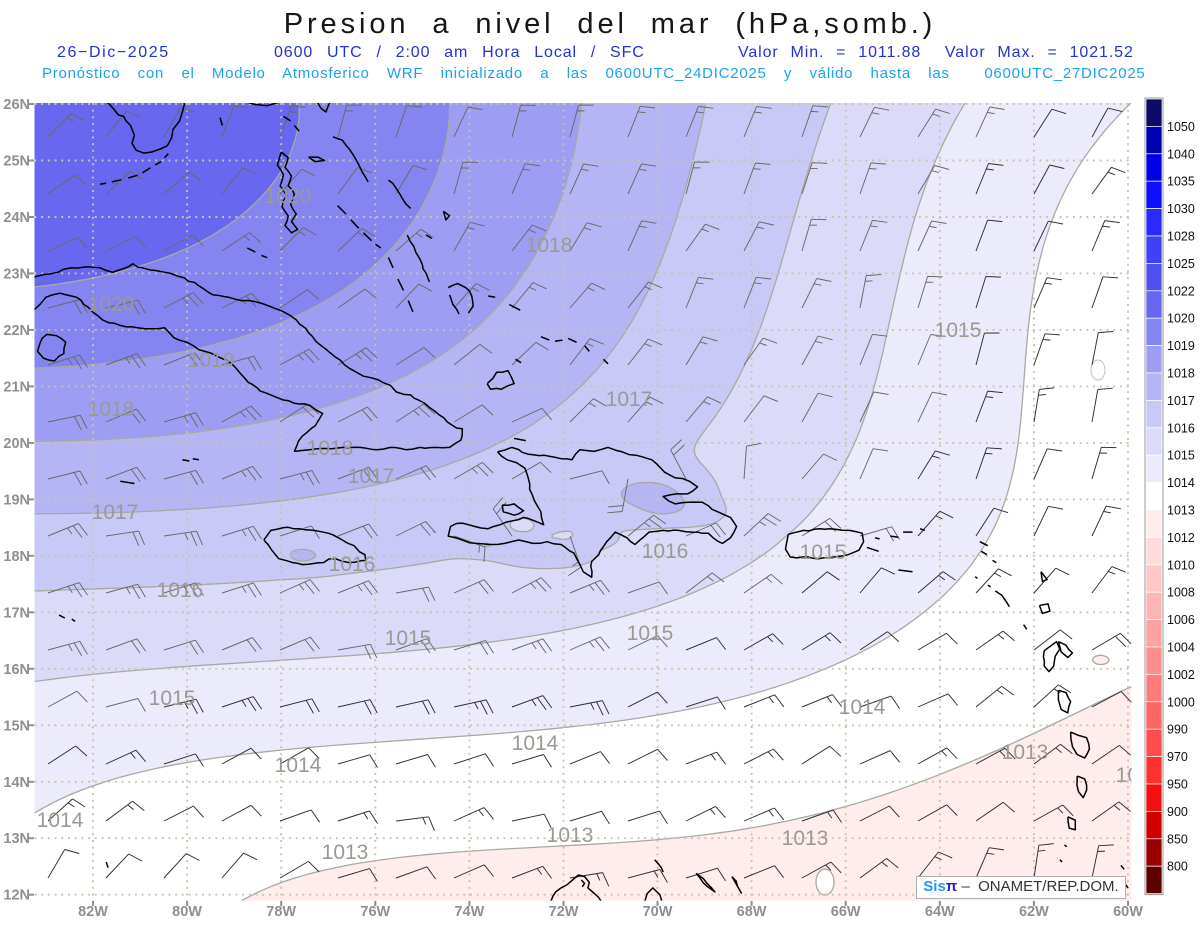 The image size is (1200, 927). What do you see at coordinates (375, 912) in the screenshot?
I see `svg-text: 76W` at bounding box center [375, 912].